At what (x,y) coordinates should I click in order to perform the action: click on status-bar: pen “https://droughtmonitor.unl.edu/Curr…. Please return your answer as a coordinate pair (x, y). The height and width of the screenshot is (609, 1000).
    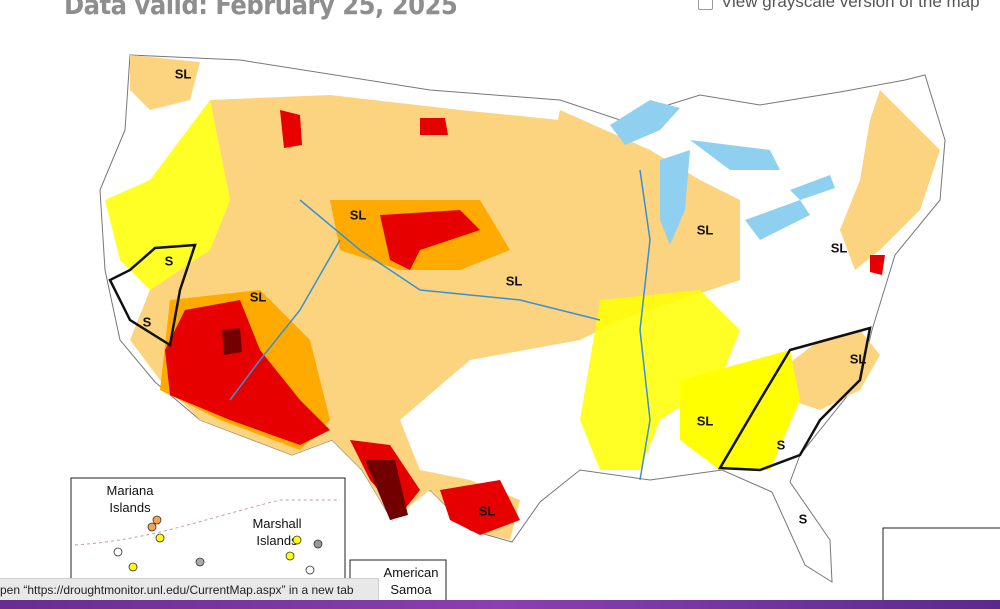
    Looking at the image, I should click on (189, 590).